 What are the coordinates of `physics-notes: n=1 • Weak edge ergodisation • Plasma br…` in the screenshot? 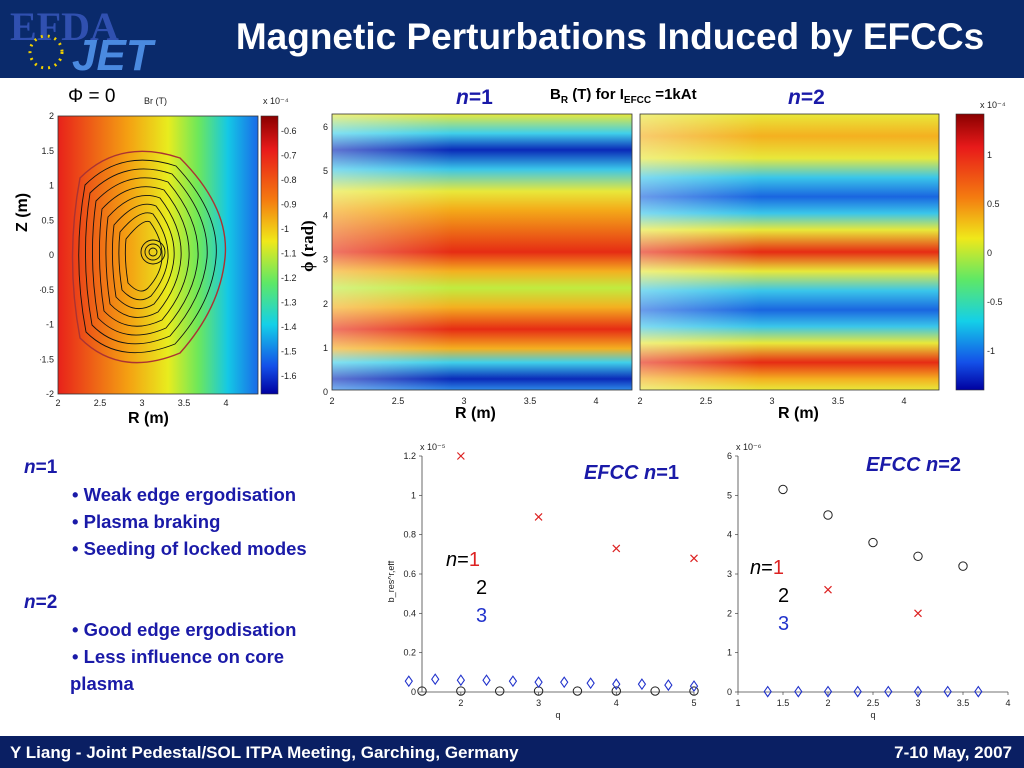 It's located at (199, 575).